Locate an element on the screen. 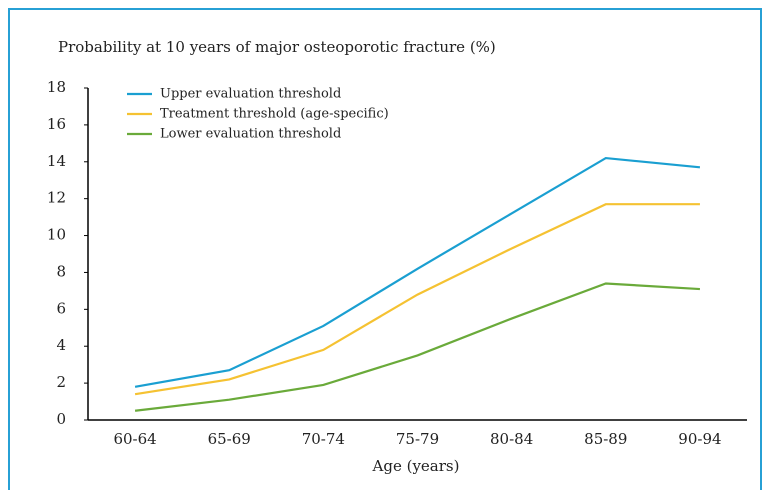 The image size is (770, 490). y-tick-label: 4 is located at coordinates (61, 345).